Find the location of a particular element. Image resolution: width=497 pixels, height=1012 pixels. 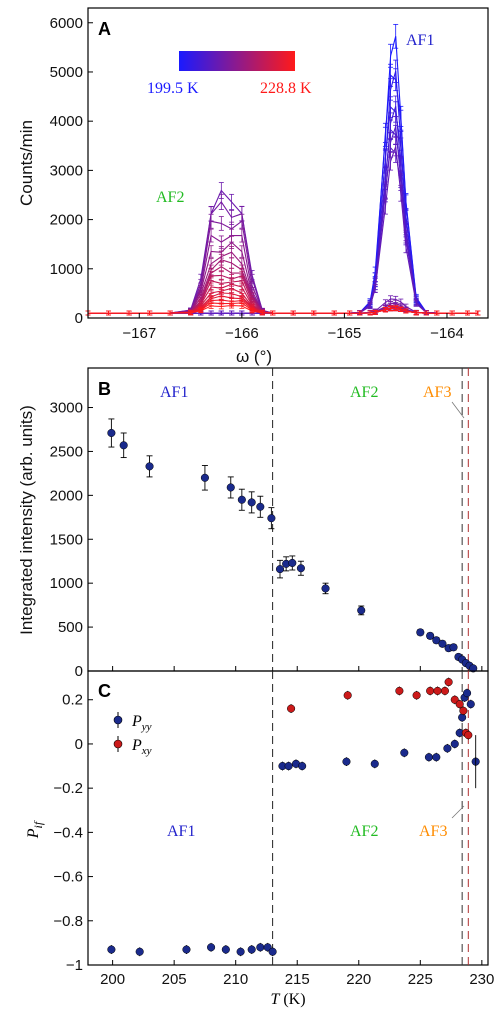

panel-c-ytick-label: 0.2 is located at coordinates (72, 700).